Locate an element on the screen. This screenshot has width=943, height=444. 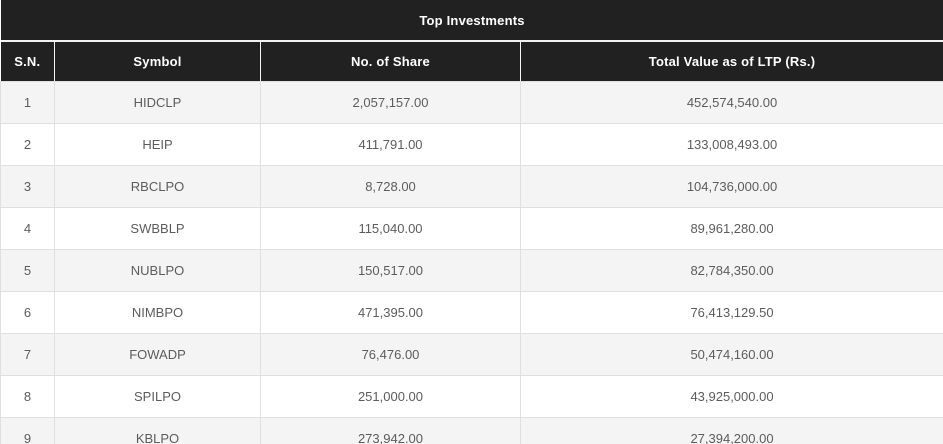
table-row: 5 NUBLPO 150,517.00 82,784,350.00 is located at coordinates (471, 270).